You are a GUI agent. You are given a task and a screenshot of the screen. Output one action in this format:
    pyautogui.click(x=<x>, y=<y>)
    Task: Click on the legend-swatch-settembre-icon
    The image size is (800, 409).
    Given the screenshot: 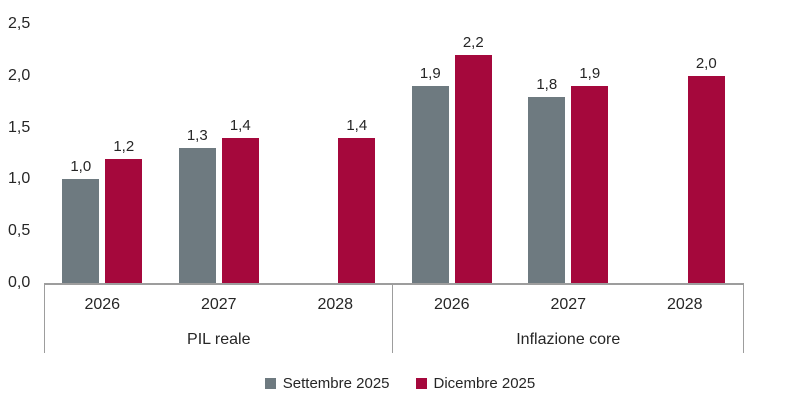 What is the action you would take?
    pyautogui.click(x=270, y=383)
    